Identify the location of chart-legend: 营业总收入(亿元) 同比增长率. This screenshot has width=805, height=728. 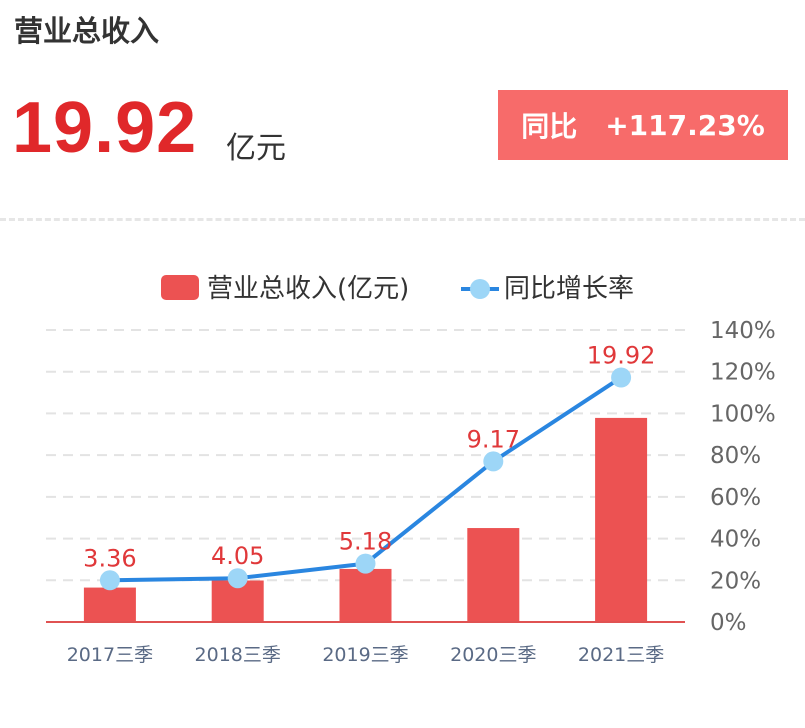
(397, 289).